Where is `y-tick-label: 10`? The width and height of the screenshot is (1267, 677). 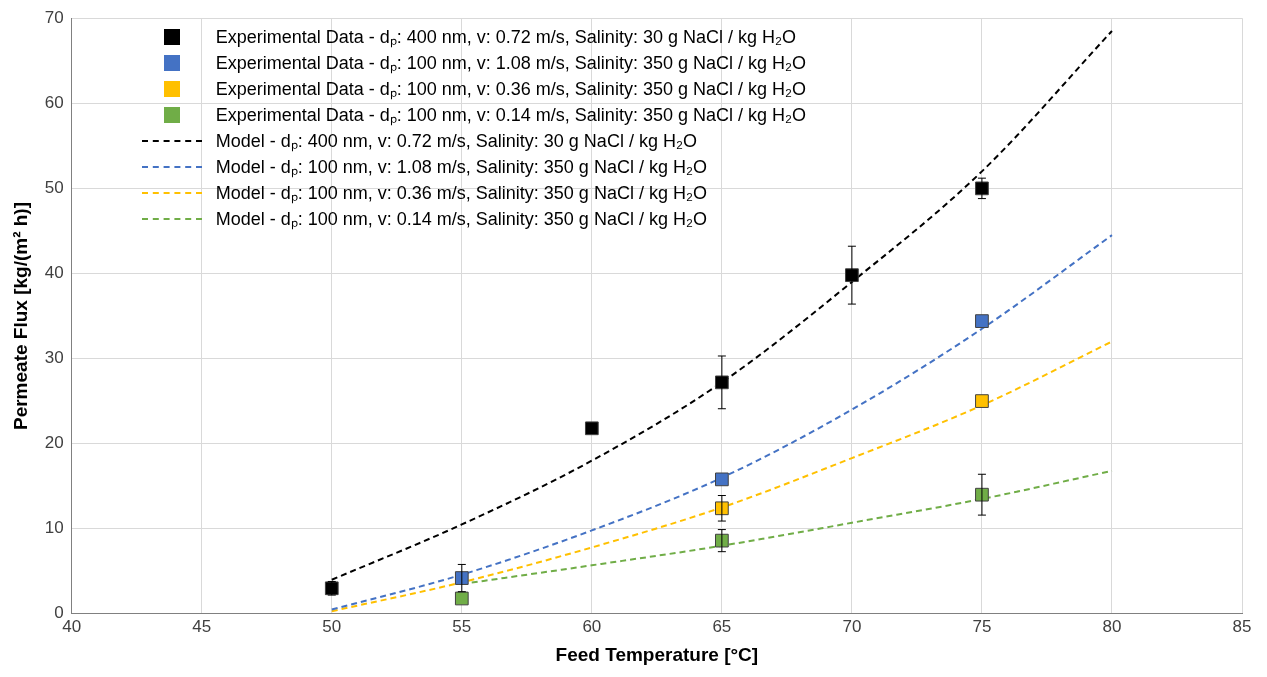 y-tick-label: 10 is located at coordinates (54, 528).